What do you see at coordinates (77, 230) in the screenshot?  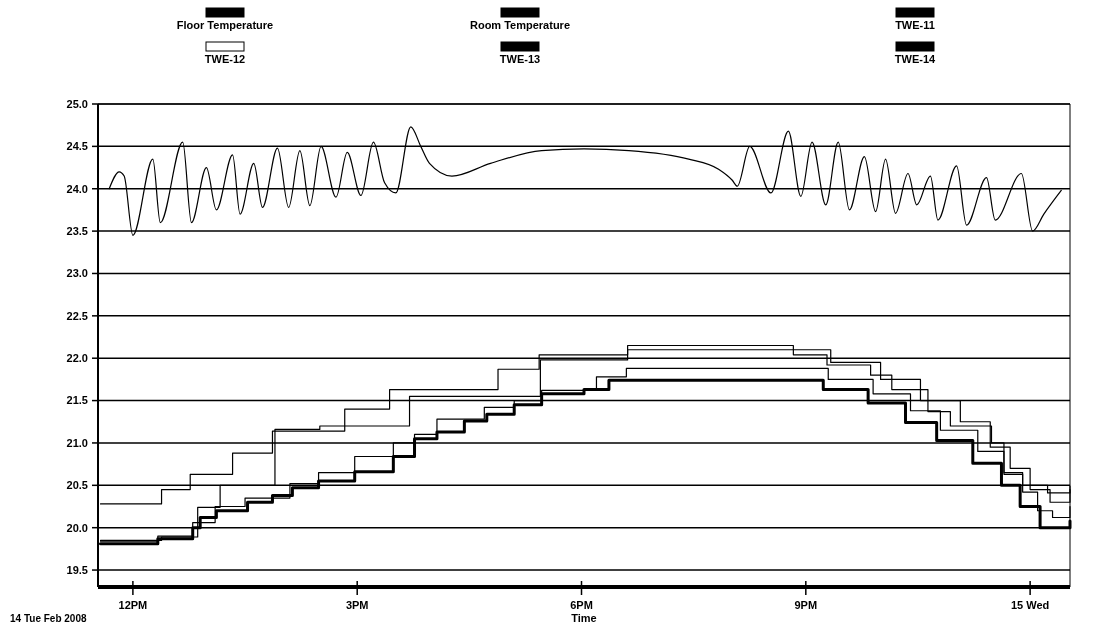 I see `y-tick-label: 23.5` at bounding box center [77, 230].